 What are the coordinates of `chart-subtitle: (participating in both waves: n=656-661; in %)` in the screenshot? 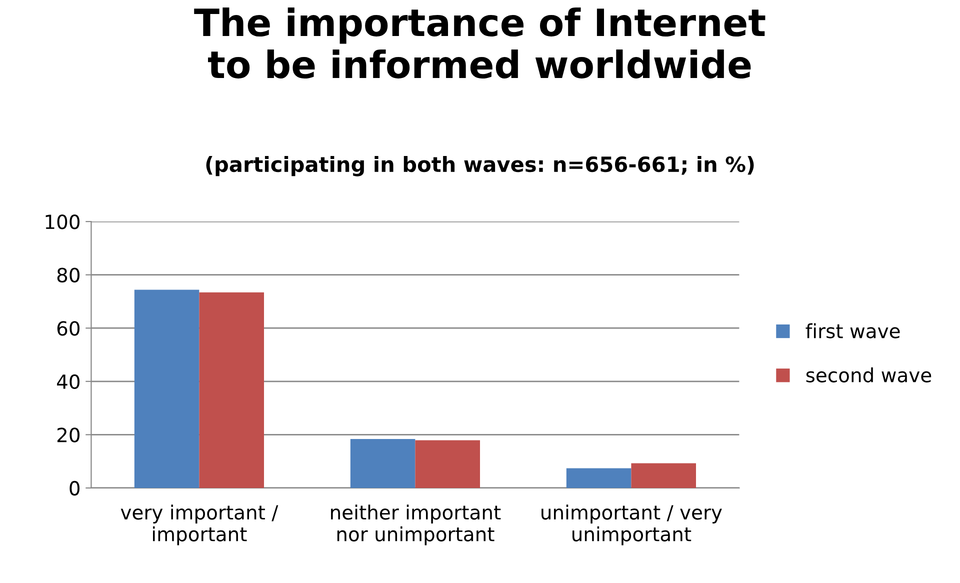 It's located at (480, 166).